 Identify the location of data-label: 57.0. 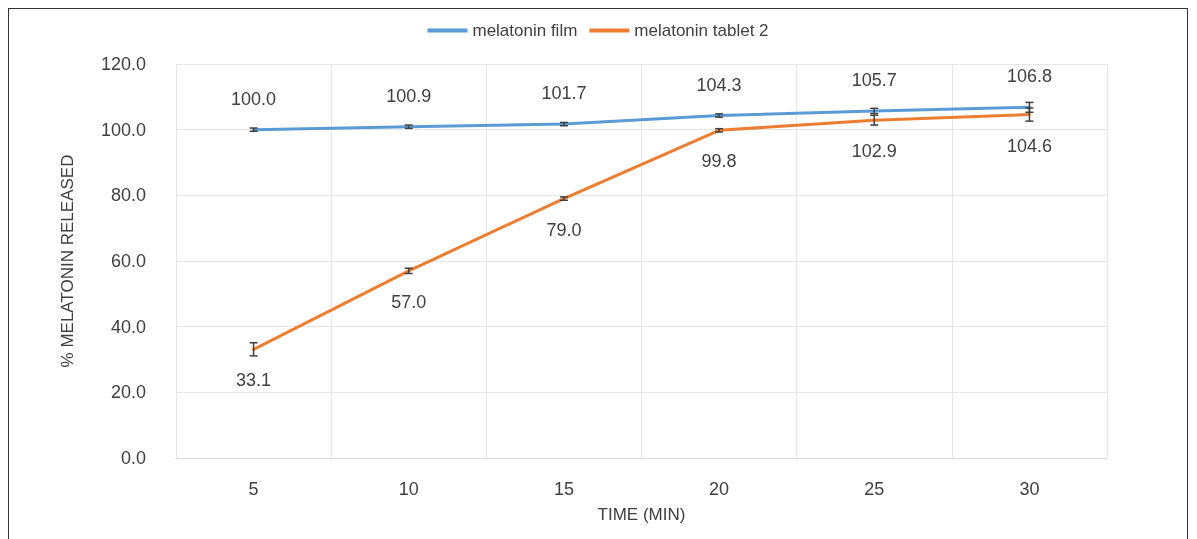
(409, 301).